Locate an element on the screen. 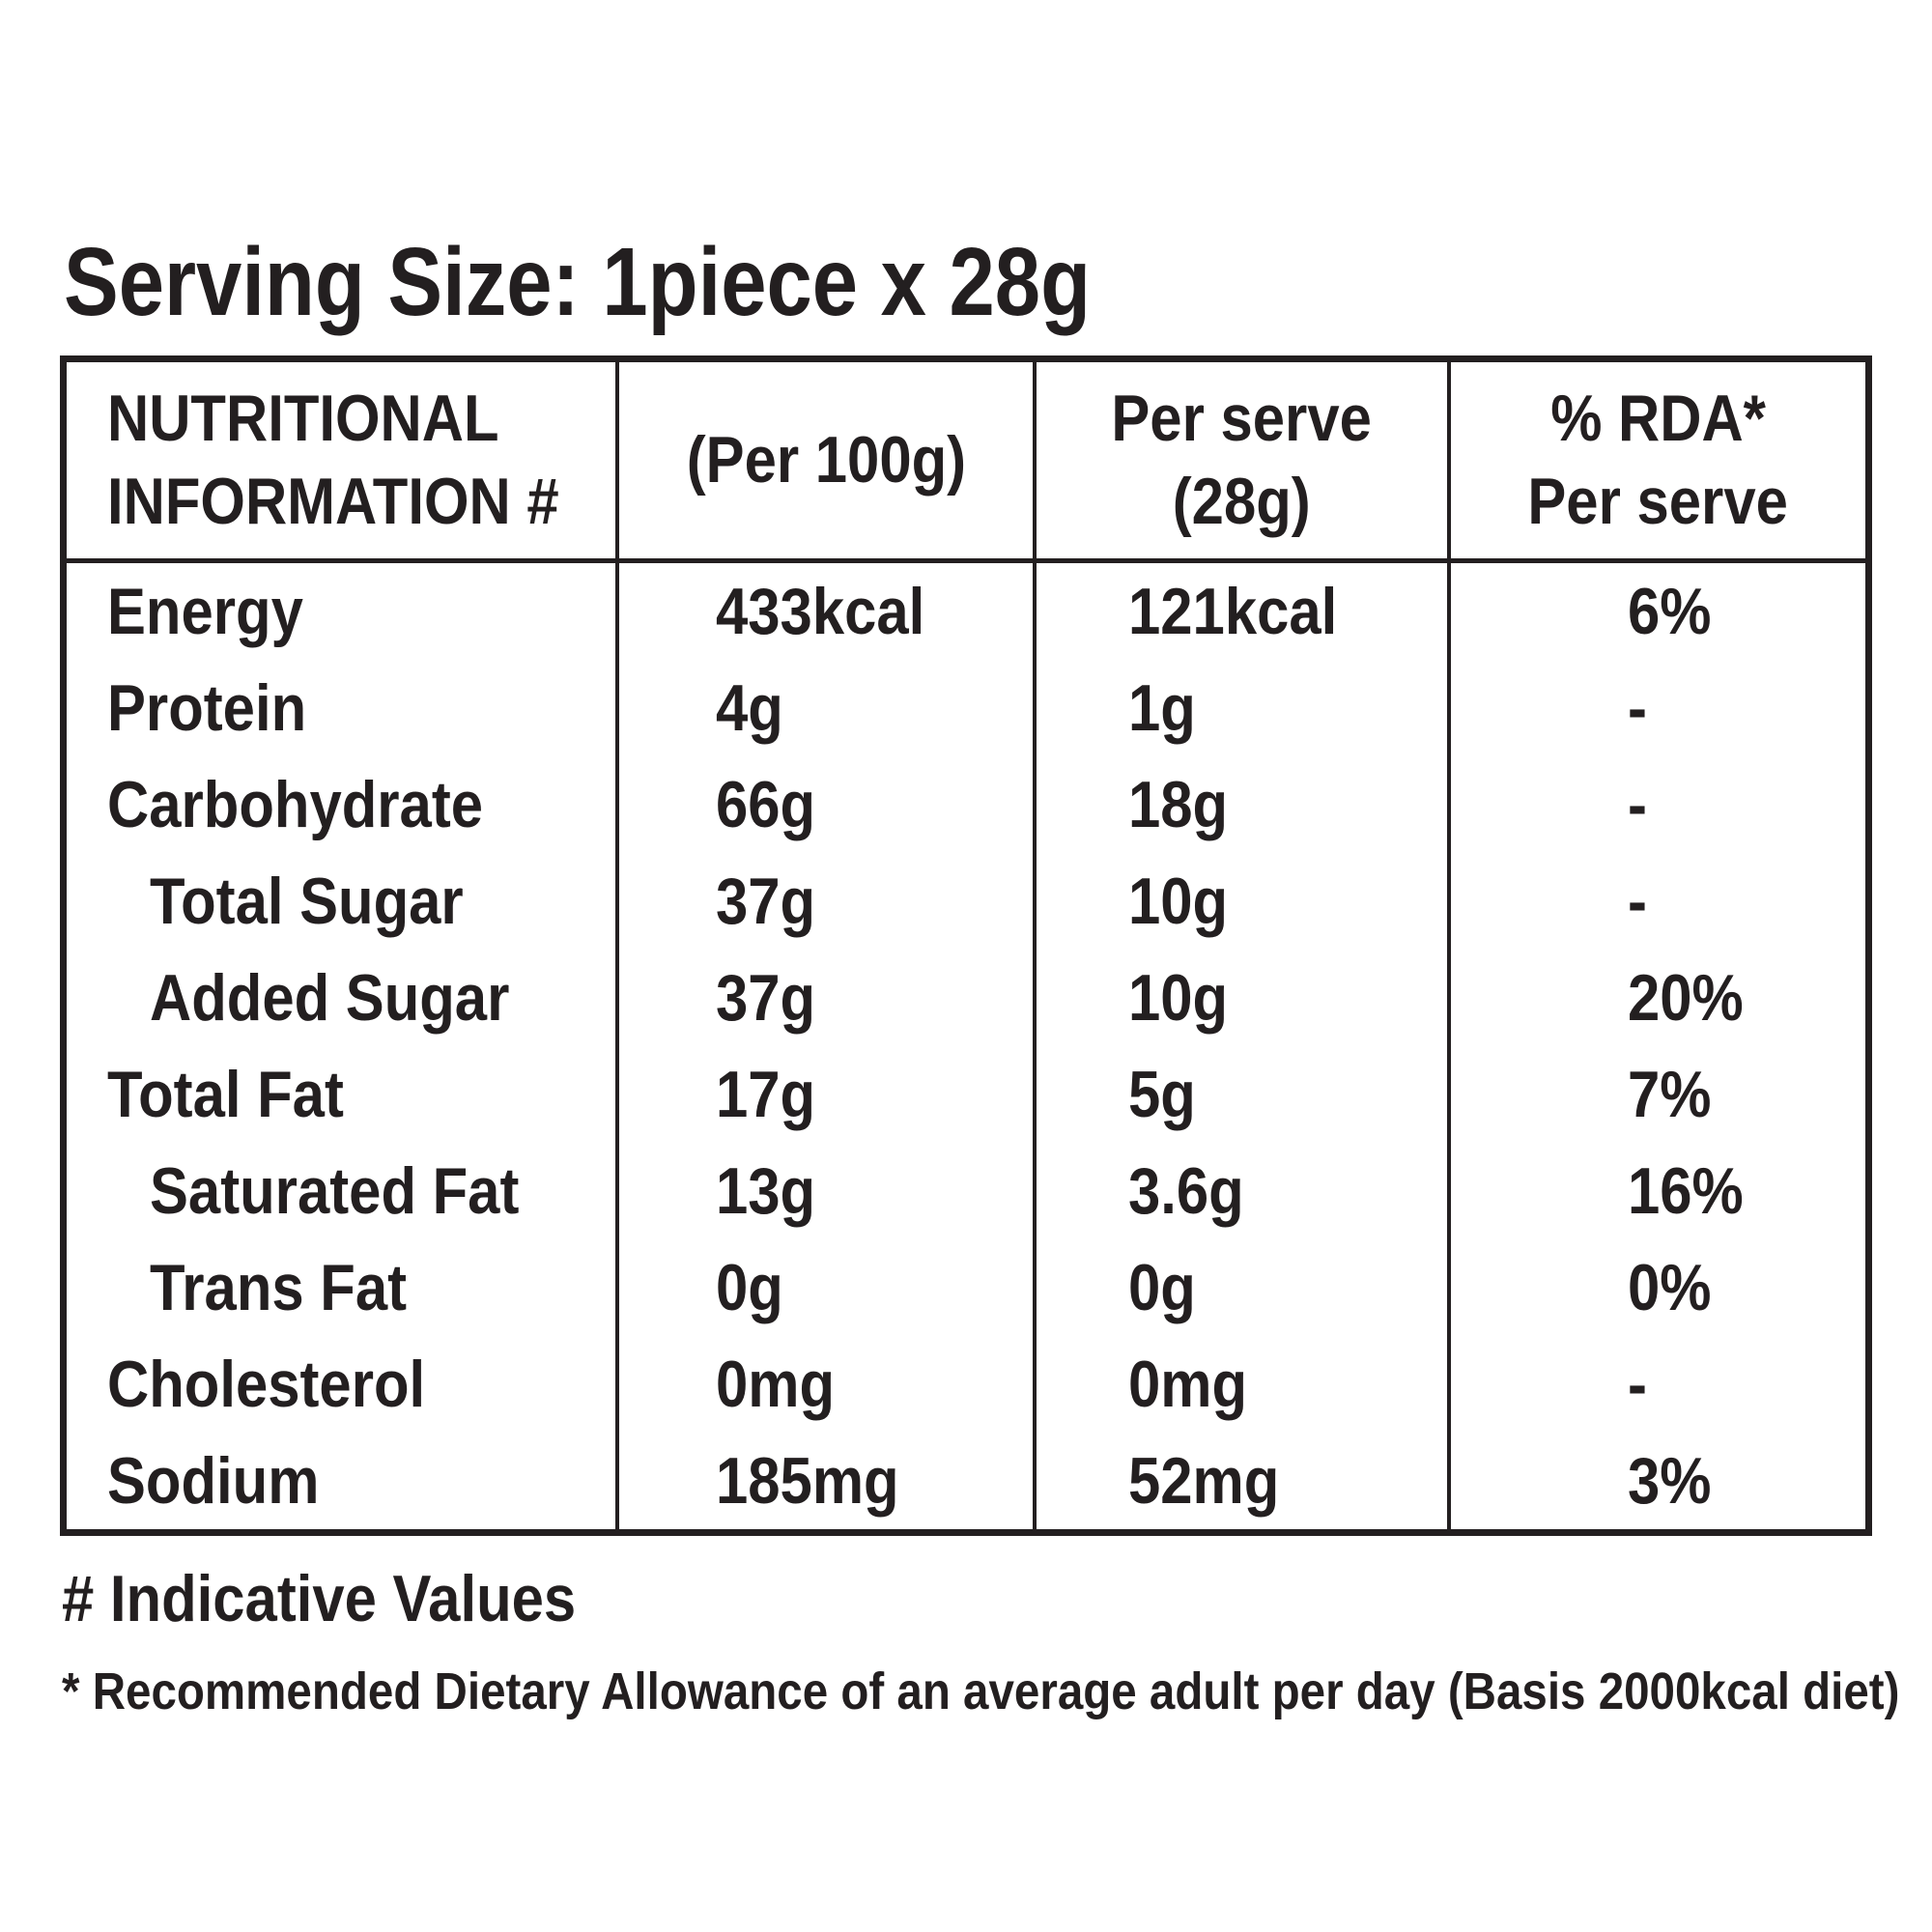 Image resolution: width=1932 pixels, height=1932 pixels. value-per-serve: 3.6g is located at coordinates (1244, 1191).